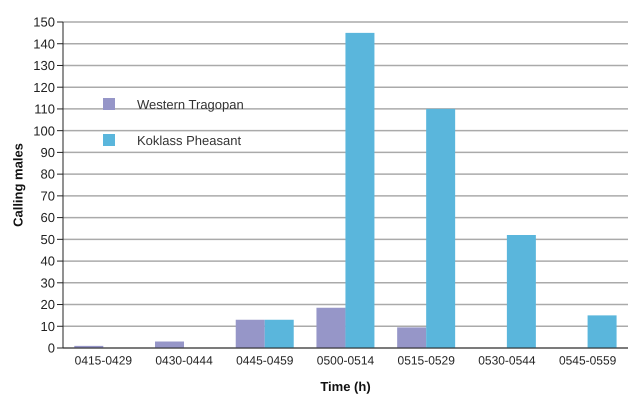  What do you see at coordinates (44, 22) in the screenshot?
I see `y-tick-label: 150` at bounding box center [44, 22].